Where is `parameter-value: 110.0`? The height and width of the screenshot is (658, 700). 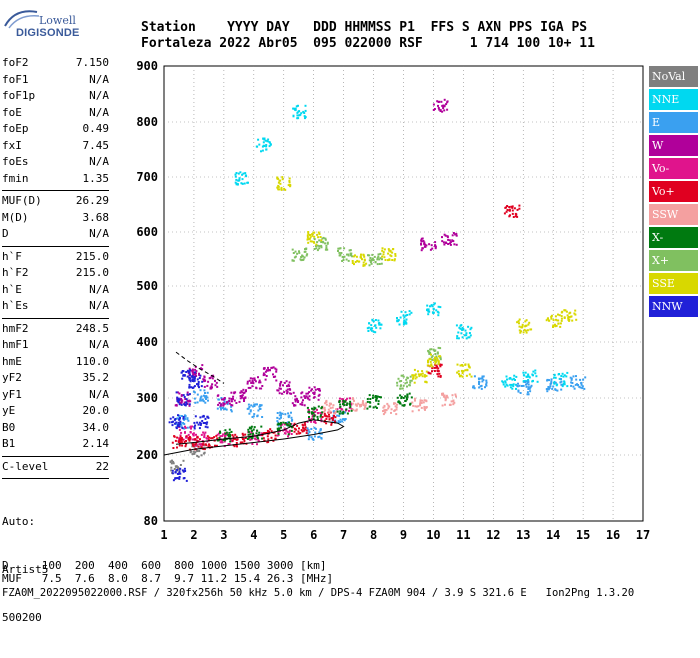
parameter-value: 110.0 is located at coordinates (92, 361).